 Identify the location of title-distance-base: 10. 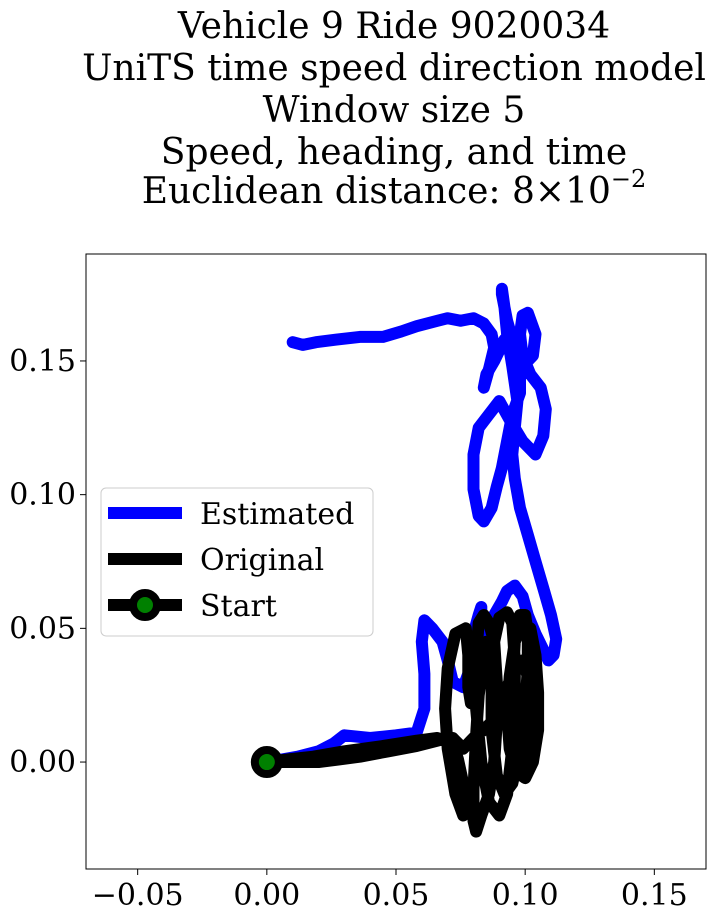
(588, 191).